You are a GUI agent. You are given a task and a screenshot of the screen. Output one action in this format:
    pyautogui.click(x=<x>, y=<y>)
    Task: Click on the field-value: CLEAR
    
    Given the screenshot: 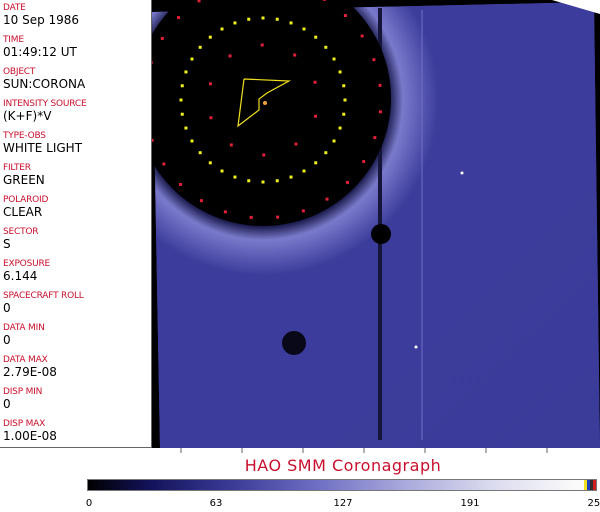 What is the action you would take?
    pyautogui.click(x=23, y=212)
    